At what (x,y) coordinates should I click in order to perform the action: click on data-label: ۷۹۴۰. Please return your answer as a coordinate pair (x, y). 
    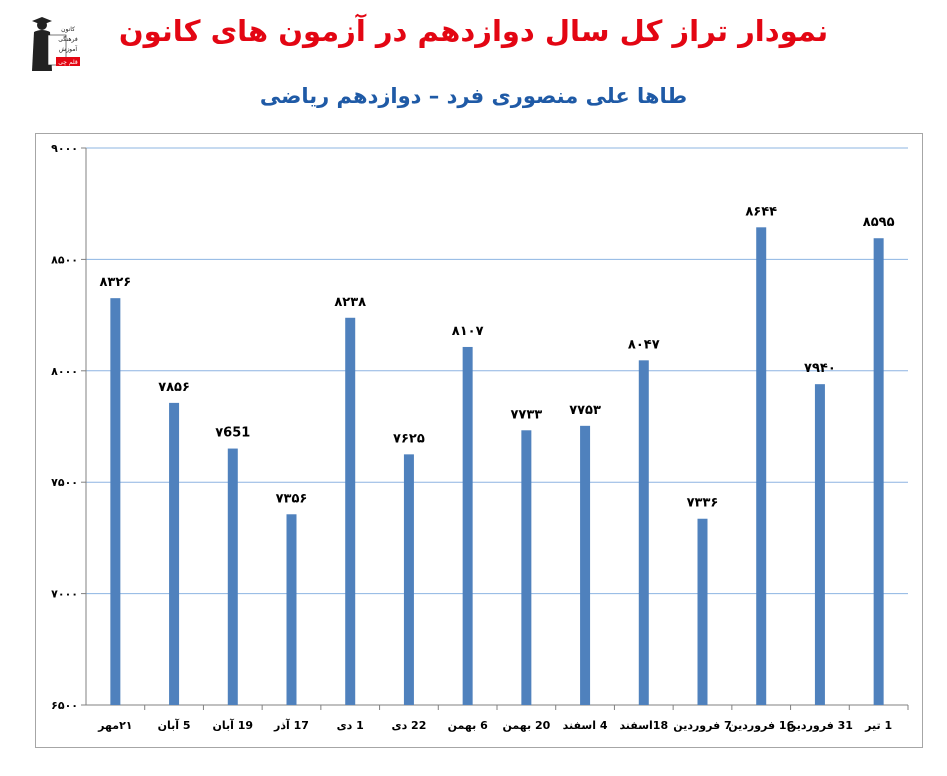
    Looking at the image, I should click on (820, 368).